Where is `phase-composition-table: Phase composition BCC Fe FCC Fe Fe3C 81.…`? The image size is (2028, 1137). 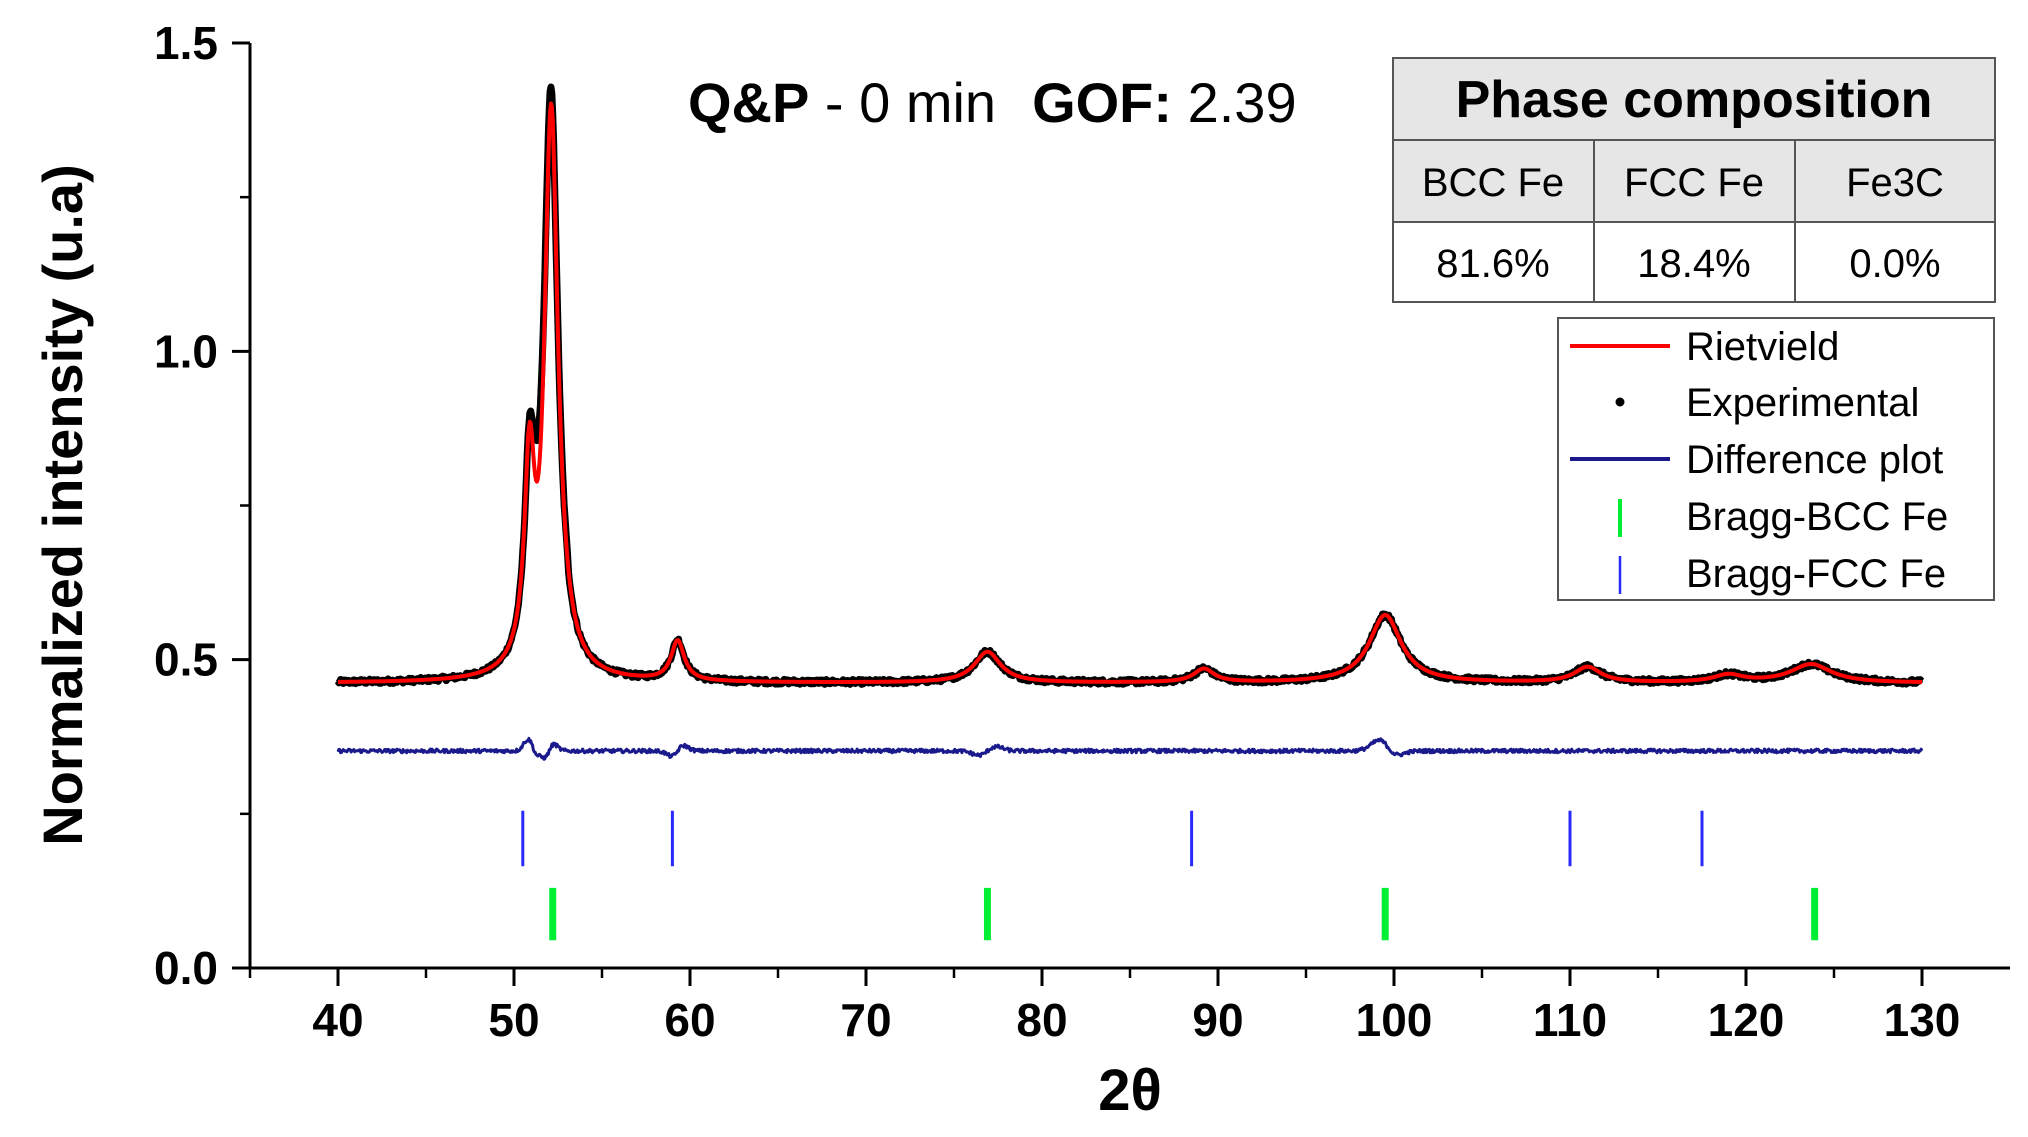
phase-composition-table: Phase composition BCC Fe FCC Fe Fe3C 81.… is located at coordinates (1694, 180).